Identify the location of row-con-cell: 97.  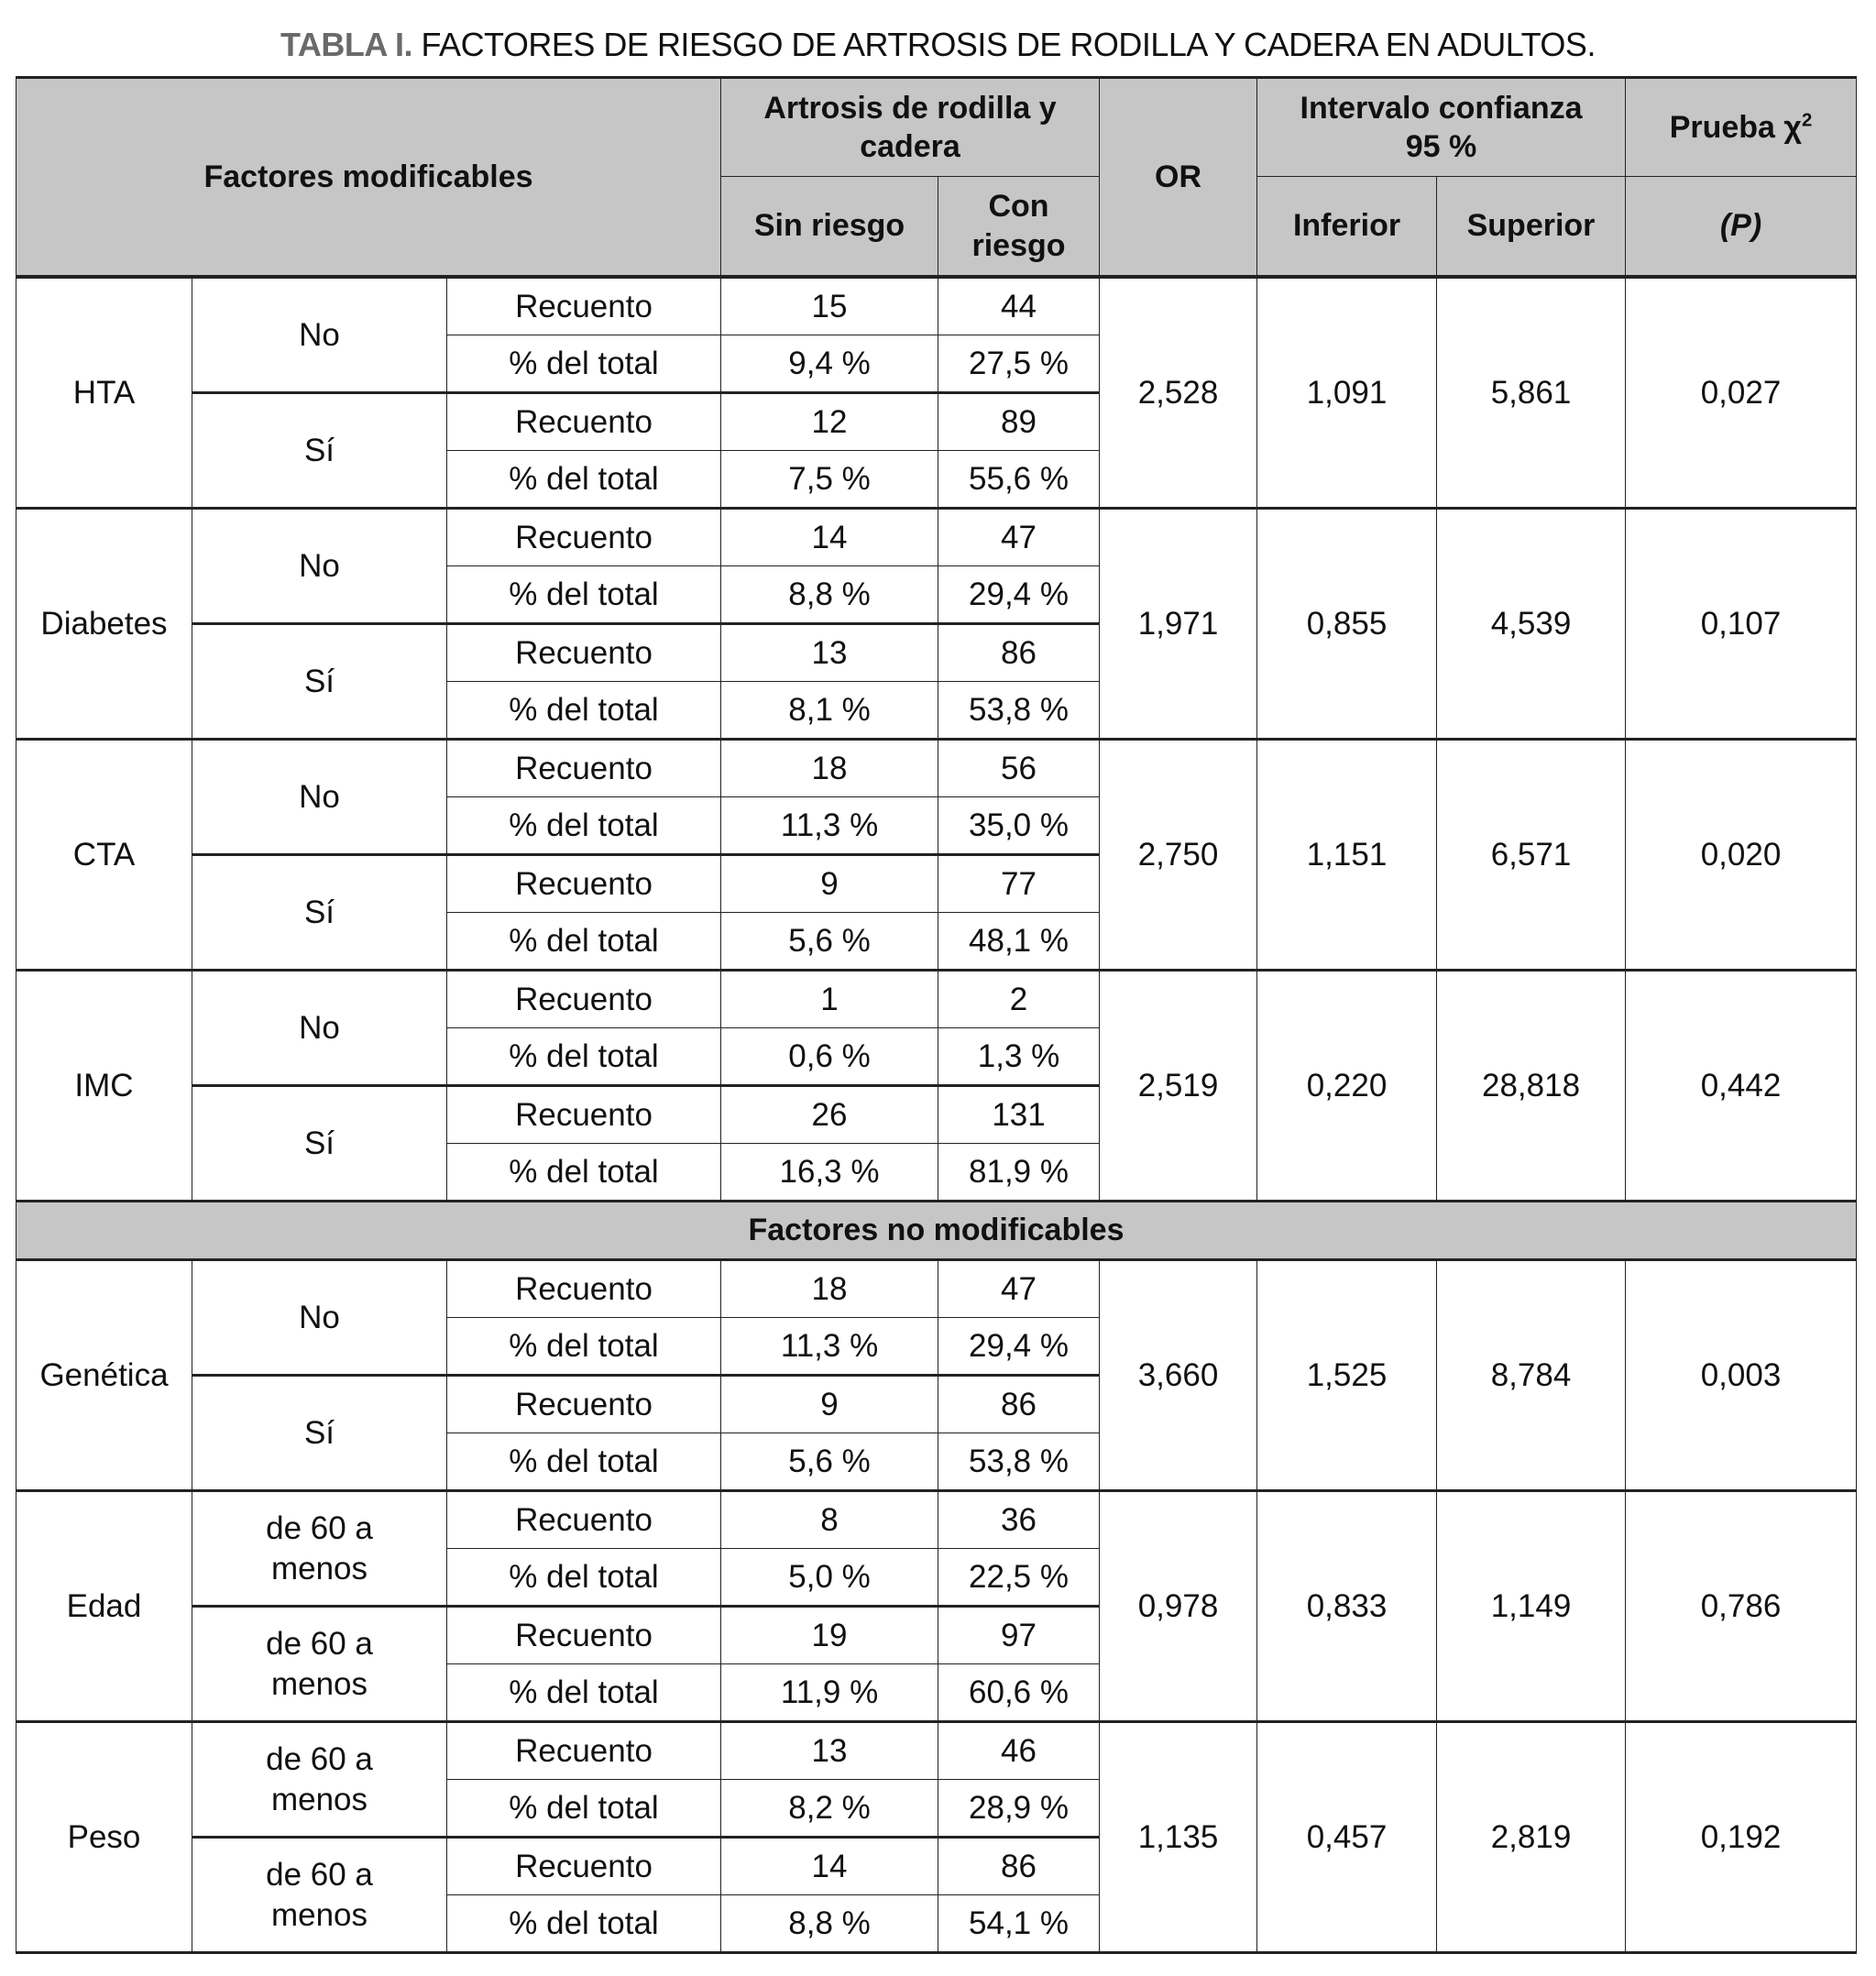
(1019, 1634).